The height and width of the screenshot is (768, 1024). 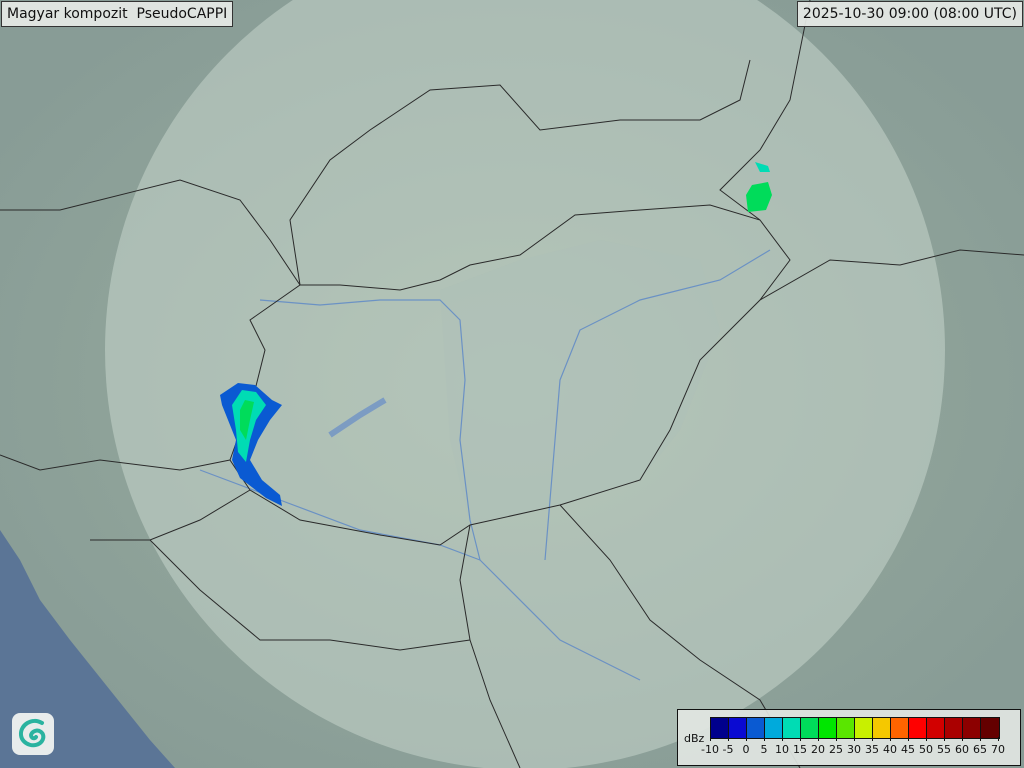 I want to click on legend-tick-label: 20, so click(x=818, y=746).